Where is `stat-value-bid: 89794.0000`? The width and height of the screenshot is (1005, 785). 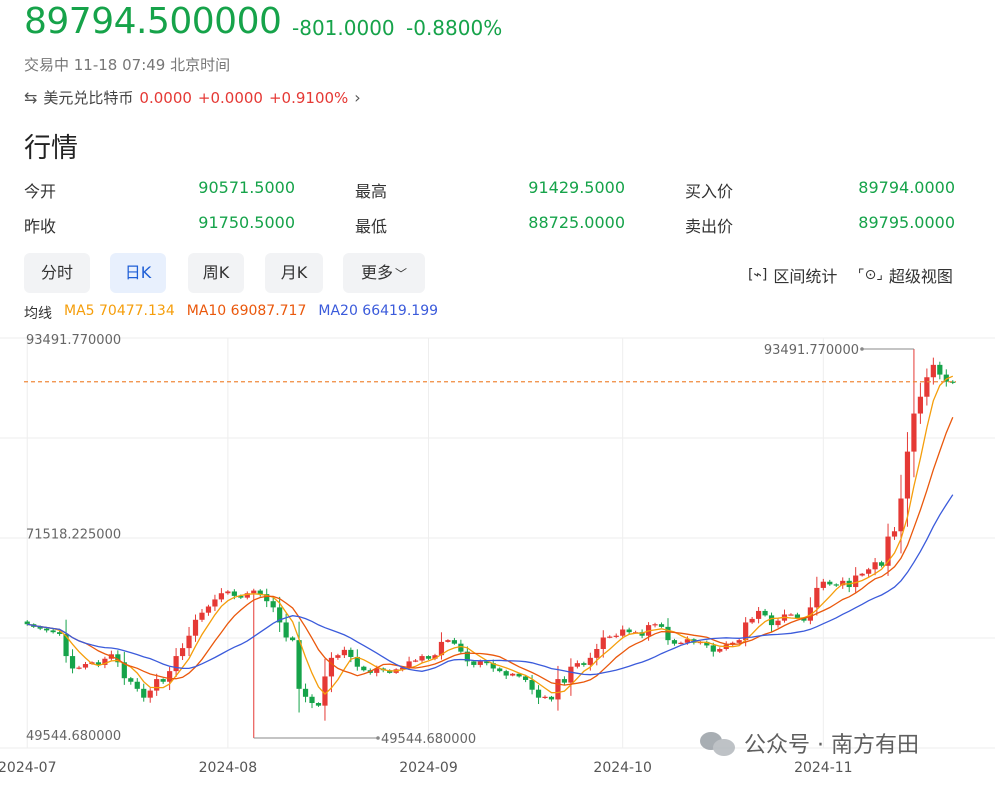 stat-value-bid: 89794.0000 is located at coordinates (906, 187).